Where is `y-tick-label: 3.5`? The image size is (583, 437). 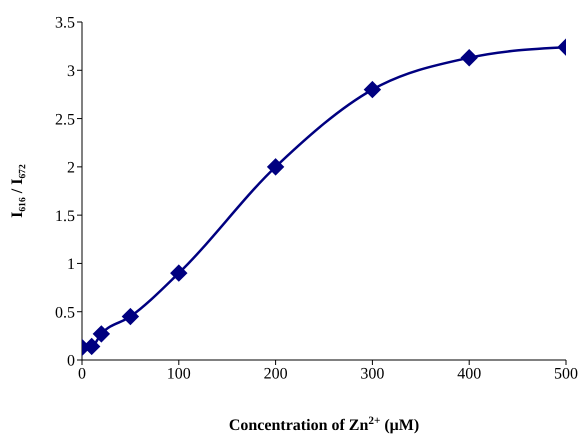
y-tick-label: 3.5 is located at coordinates (65, 23).